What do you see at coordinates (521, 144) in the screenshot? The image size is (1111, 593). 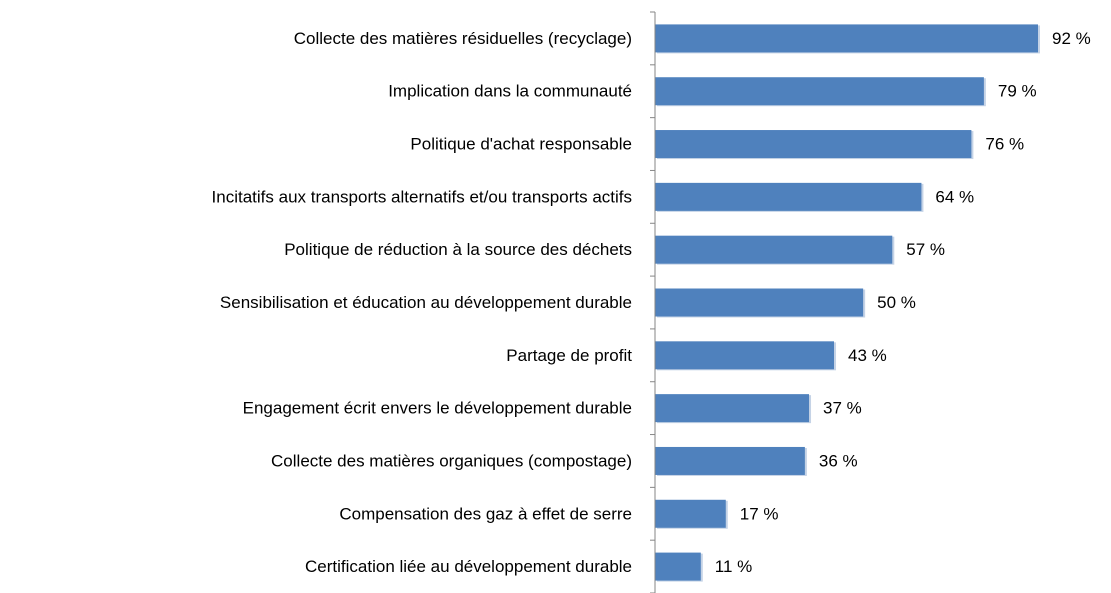 I see `category-label: Politique d'achat responsable` at bounding box center [521, 144].